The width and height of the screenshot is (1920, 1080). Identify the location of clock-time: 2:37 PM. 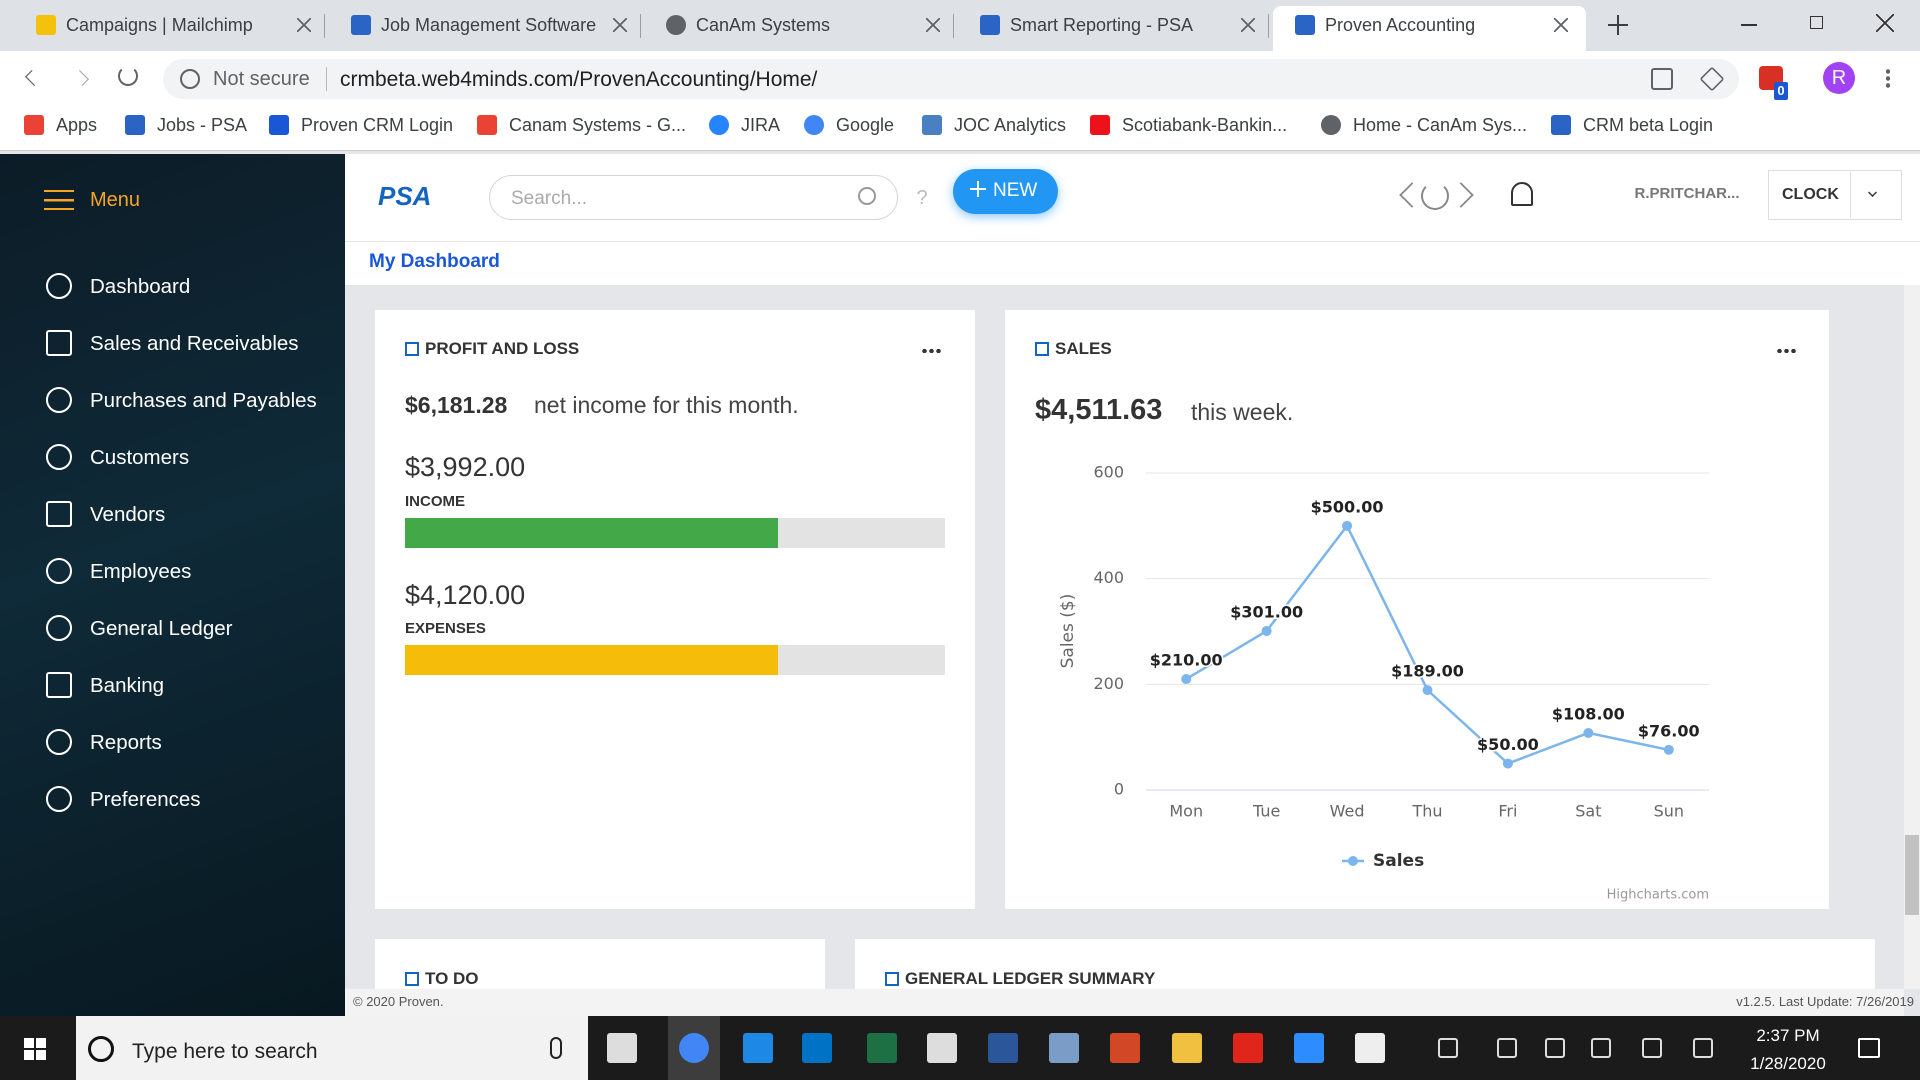
(1788, 1035).